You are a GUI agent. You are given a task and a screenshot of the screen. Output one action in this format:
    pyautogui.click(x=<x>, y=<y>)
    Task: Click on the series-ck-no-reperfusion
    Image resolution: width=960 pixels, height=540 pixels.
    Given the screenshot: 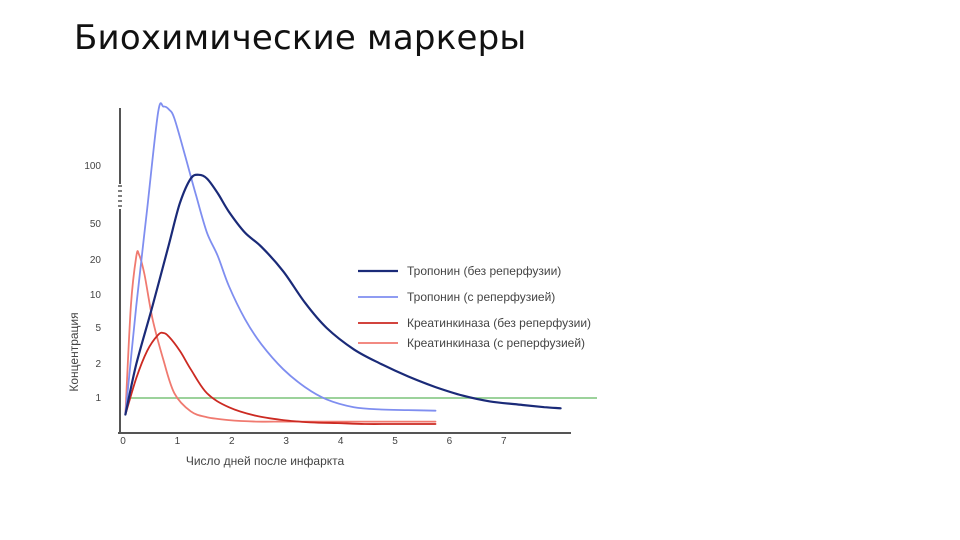 What is the action you would take?
    pyautogui.click(x=280, y=378)
    